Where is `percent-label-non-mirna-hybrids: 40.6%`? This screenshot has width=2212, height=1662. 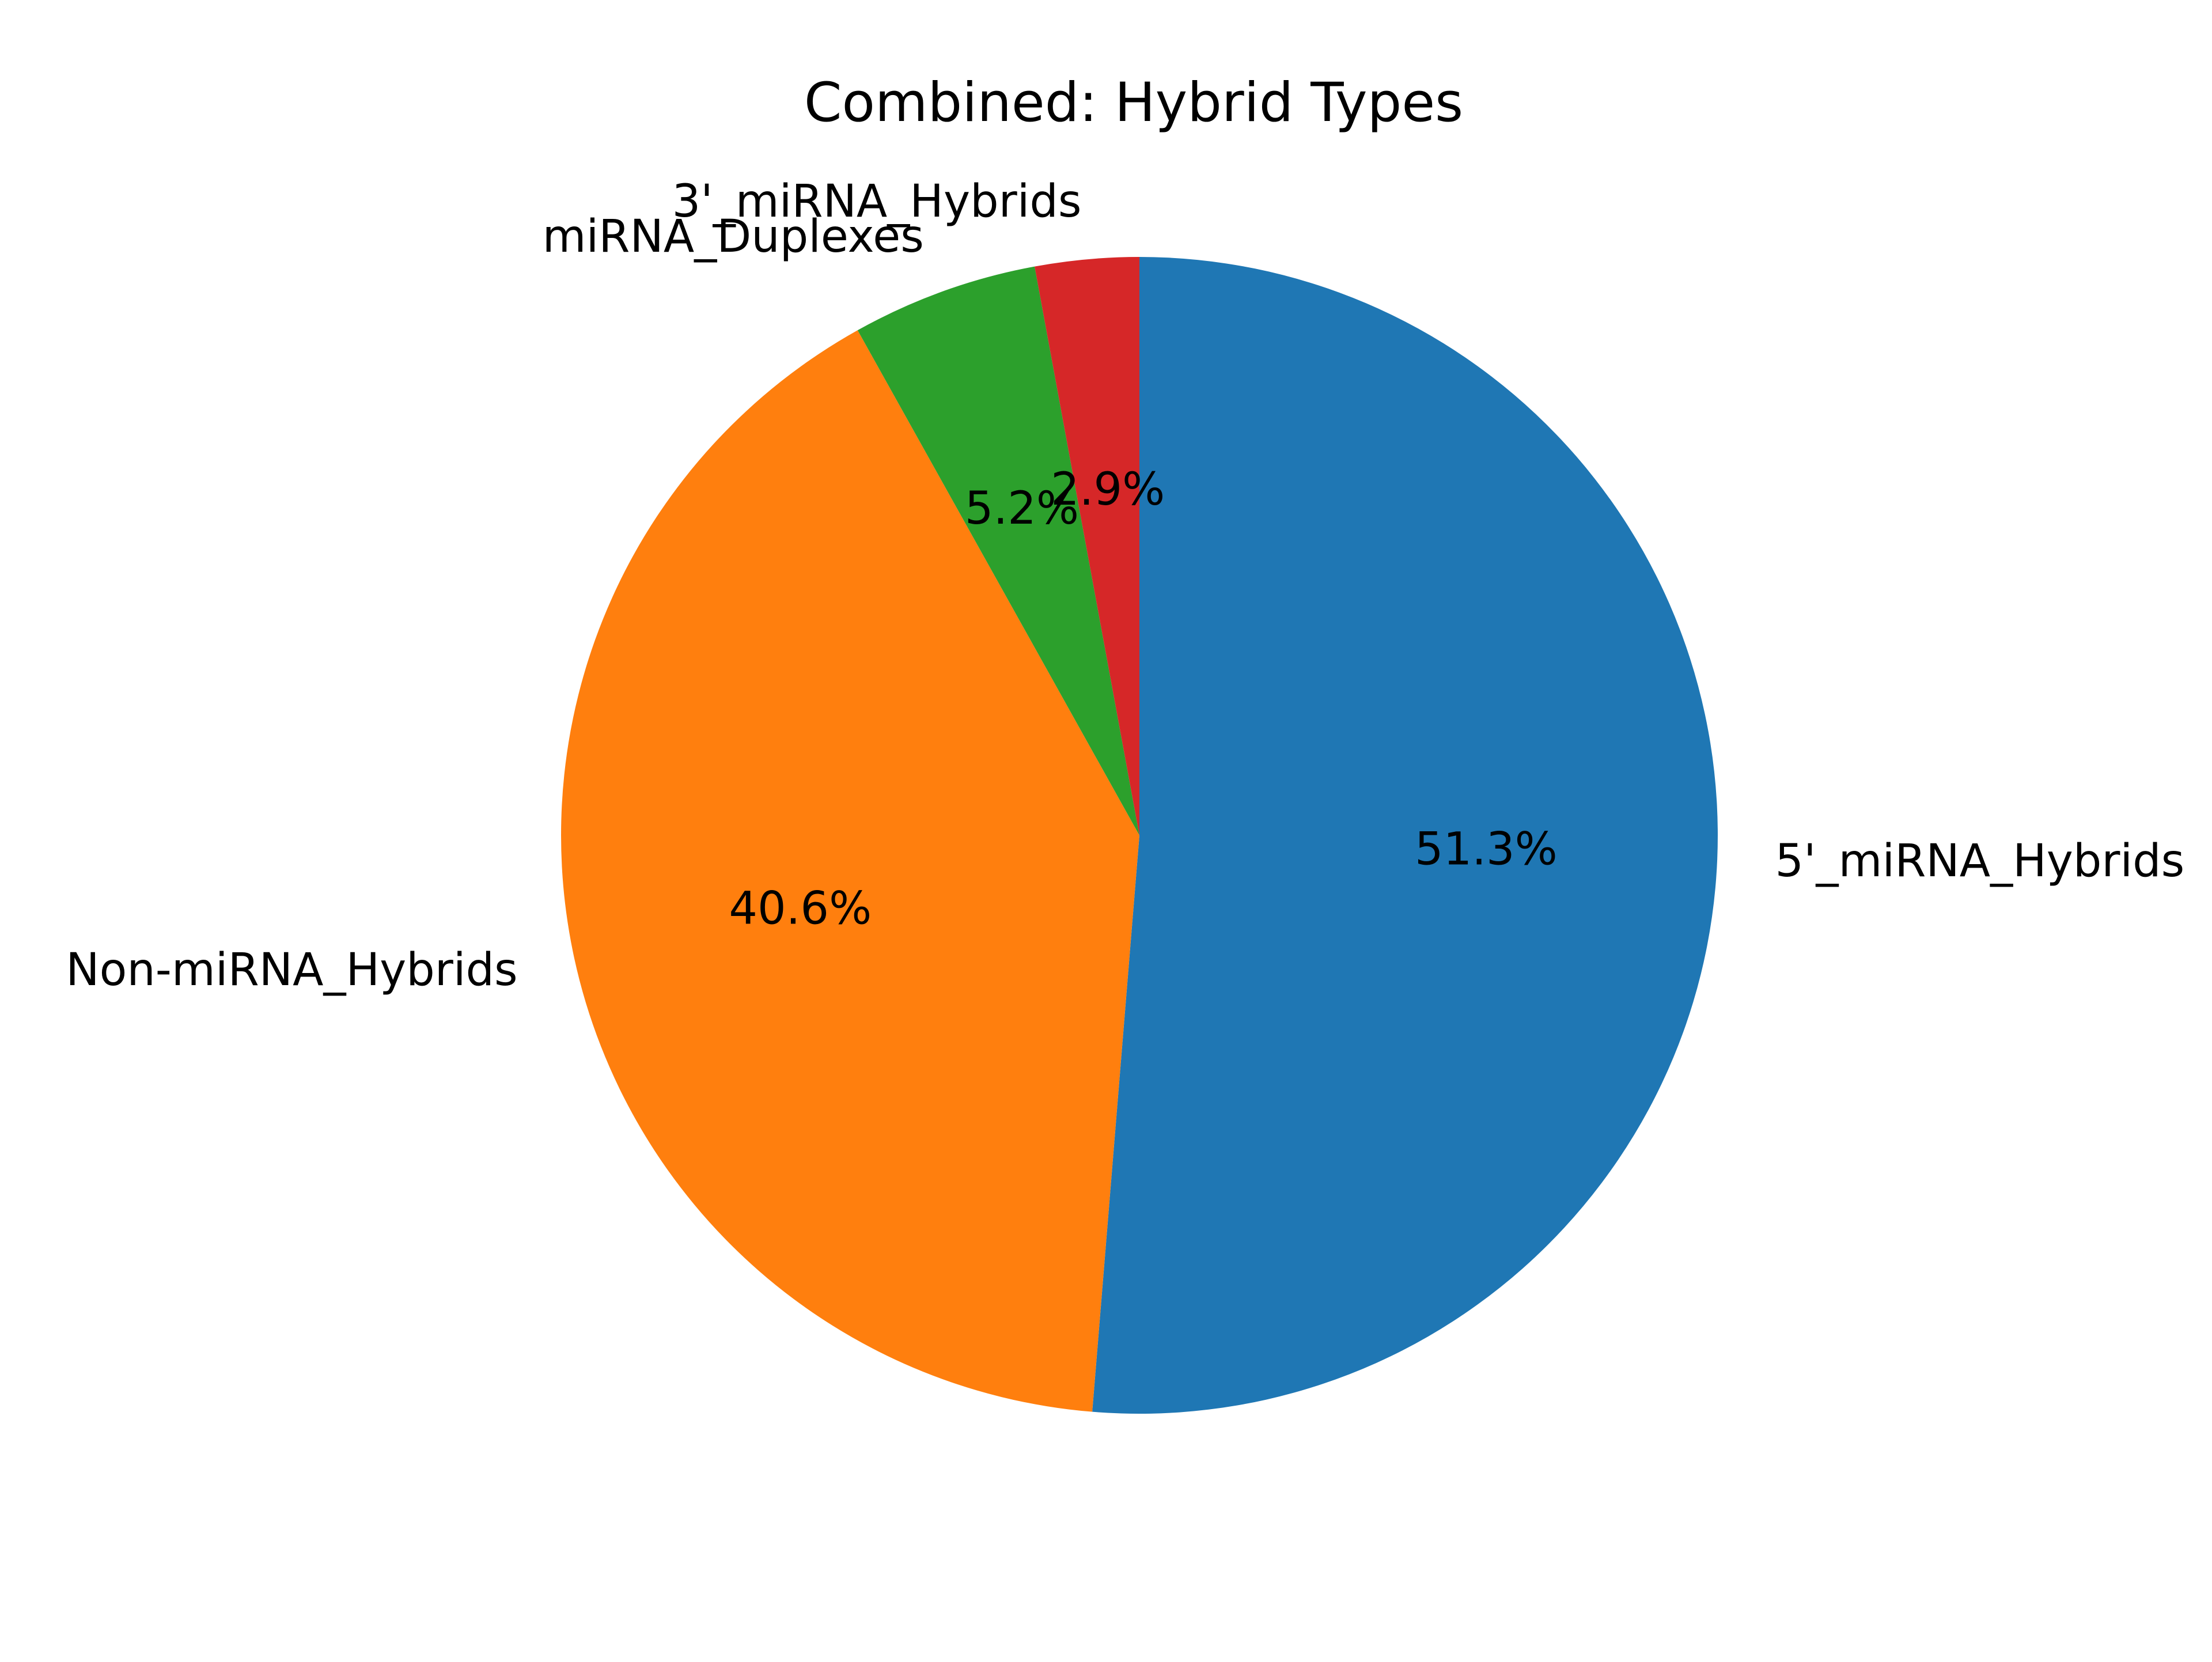
percent-label-non-mirna-hybrids: 40.6% is located at coordinates (800, 909).